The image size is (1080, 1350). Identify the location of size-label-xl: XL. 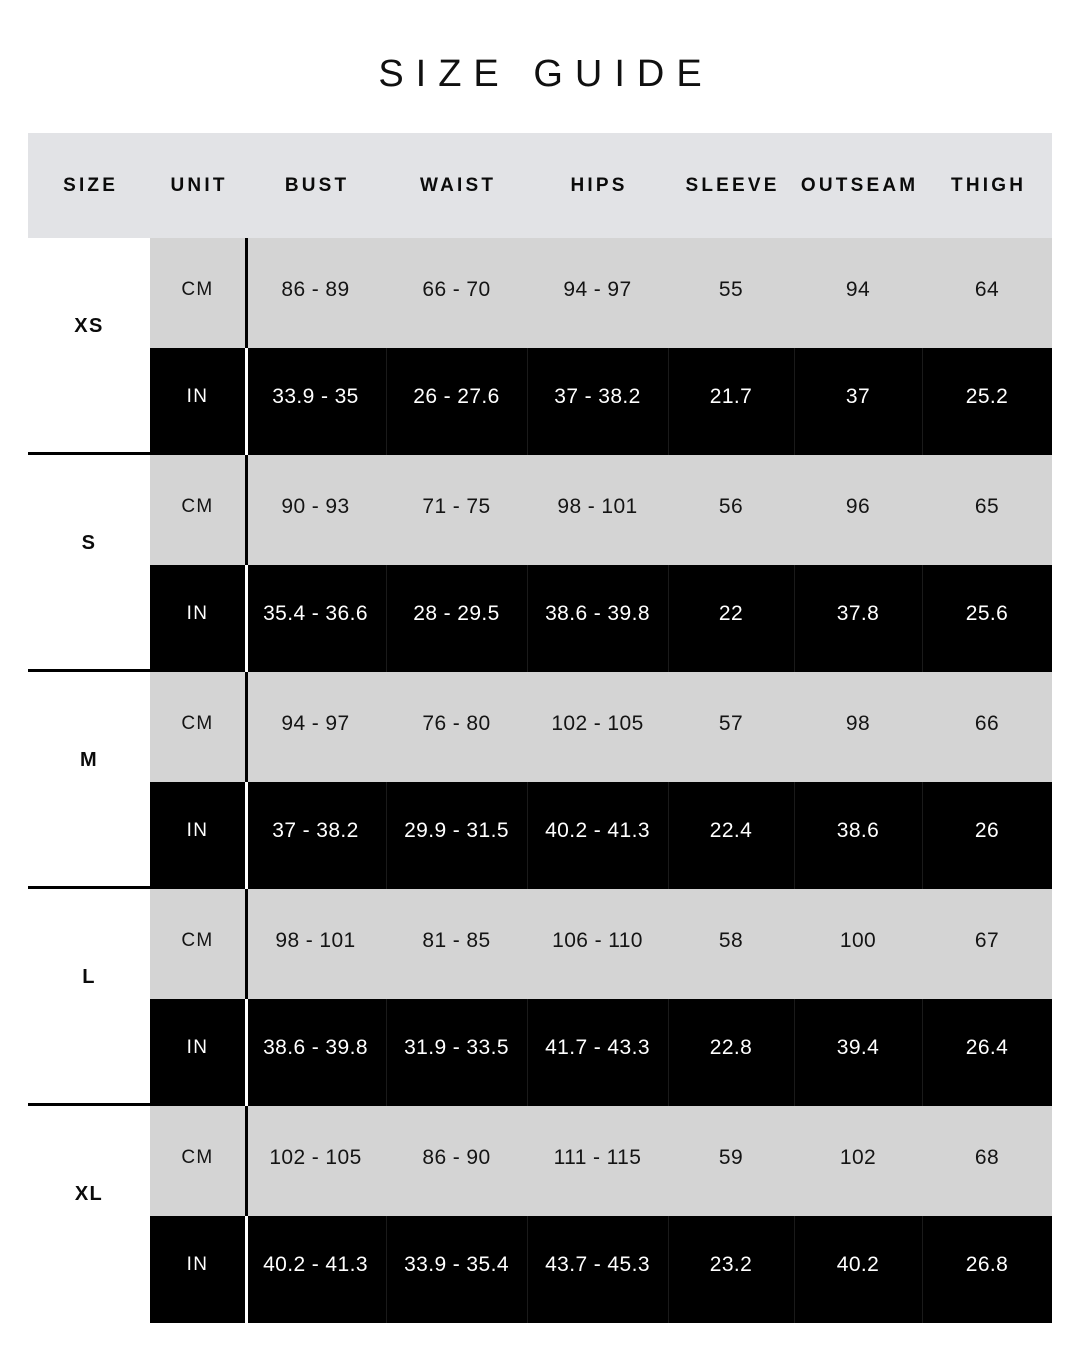
(89, 1193).